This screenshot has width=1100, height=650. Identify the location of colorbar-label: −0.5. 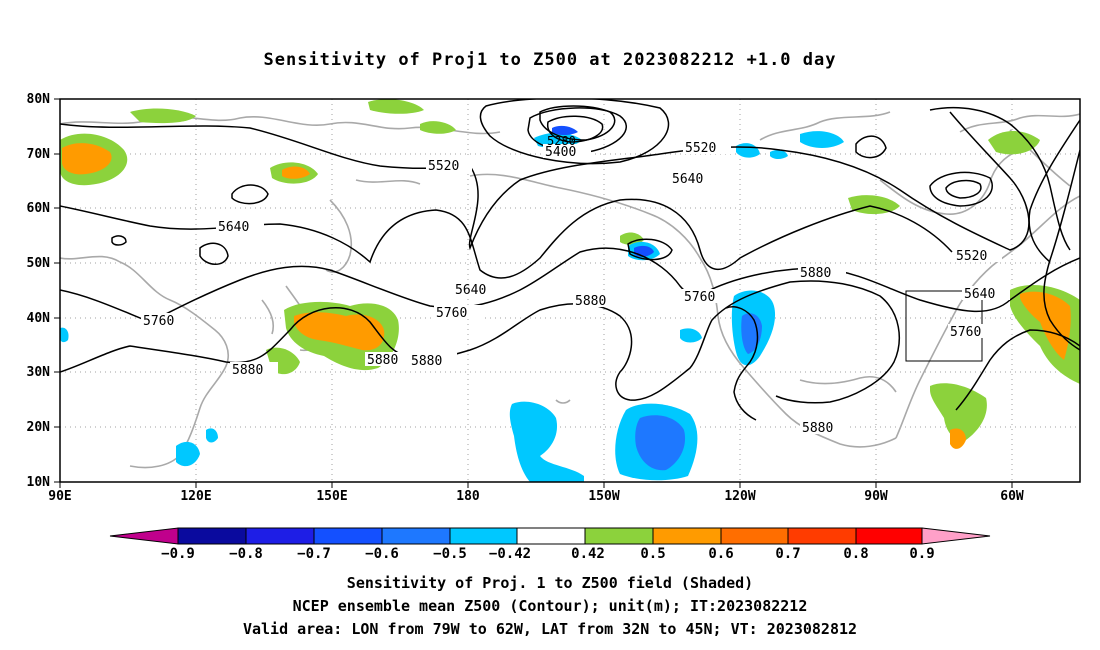
(450, 554).